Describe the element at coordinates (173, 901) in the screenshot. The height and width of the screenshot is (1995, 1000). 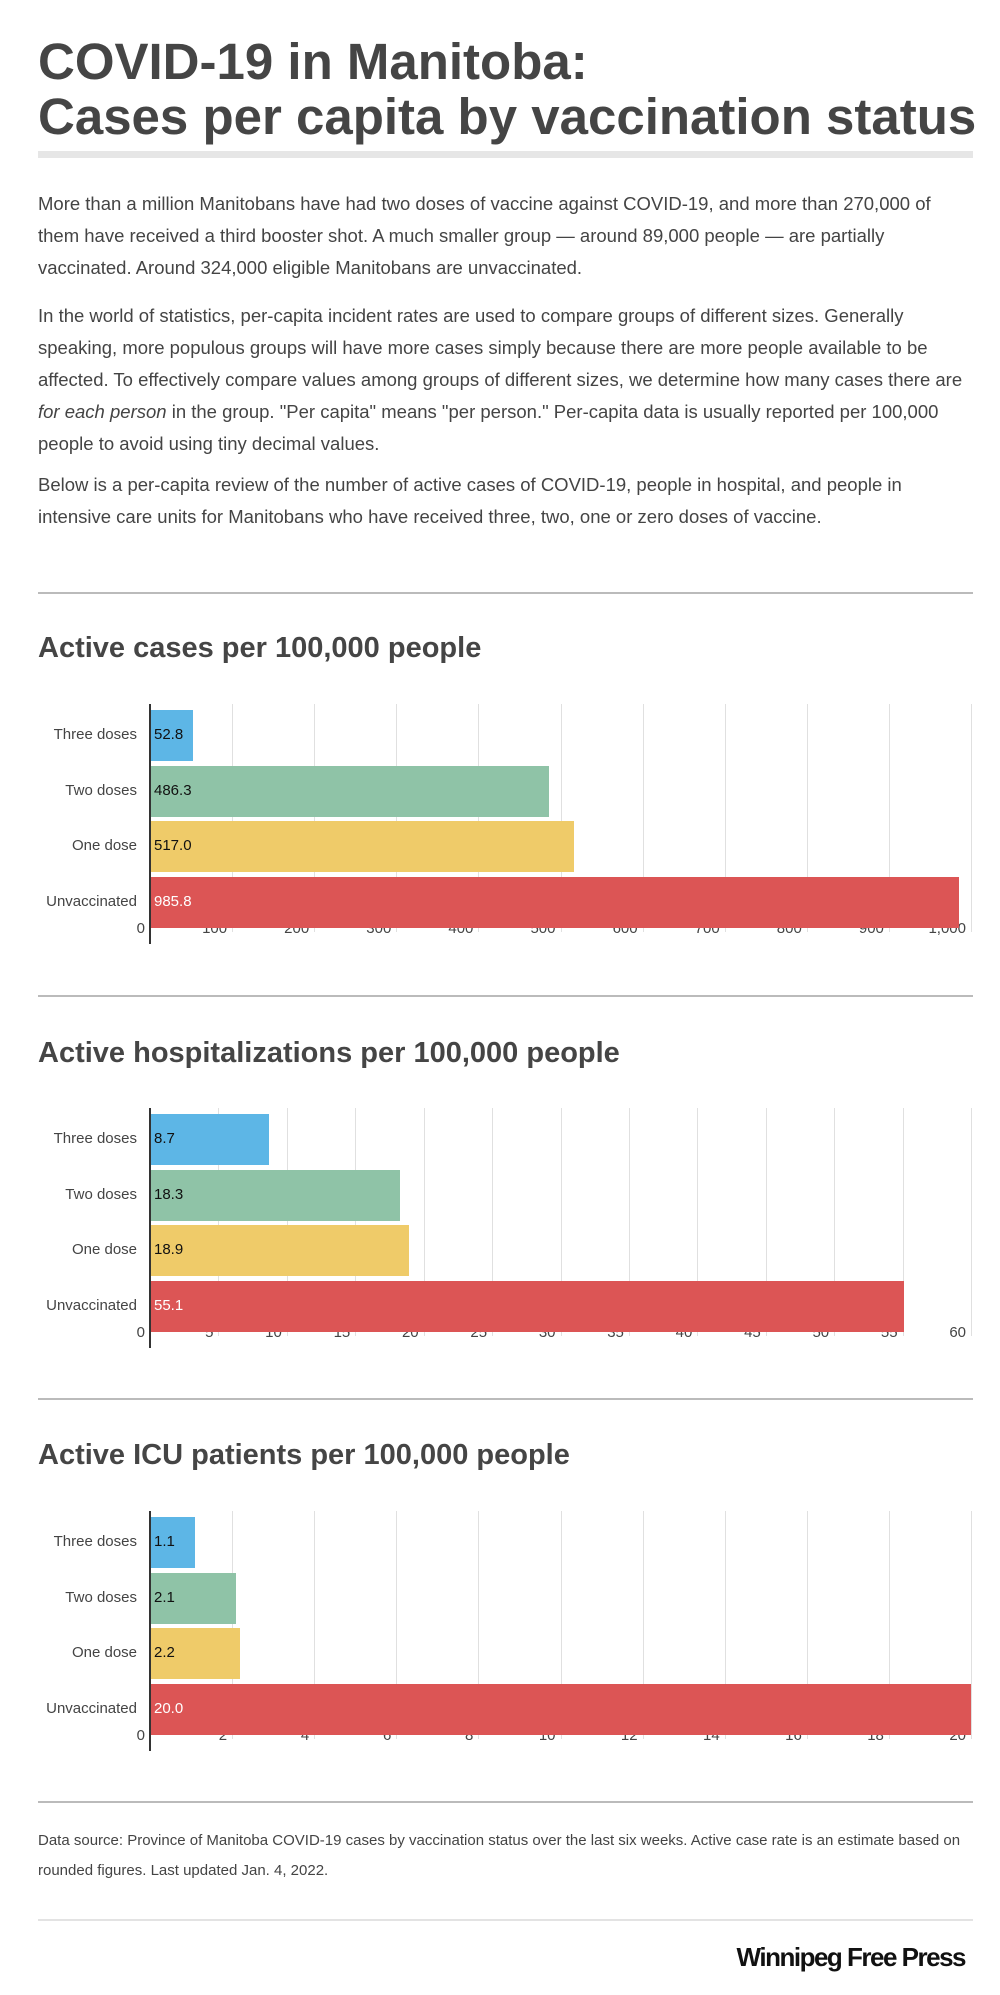
I see `bar-value-label: 985.8` at that location.